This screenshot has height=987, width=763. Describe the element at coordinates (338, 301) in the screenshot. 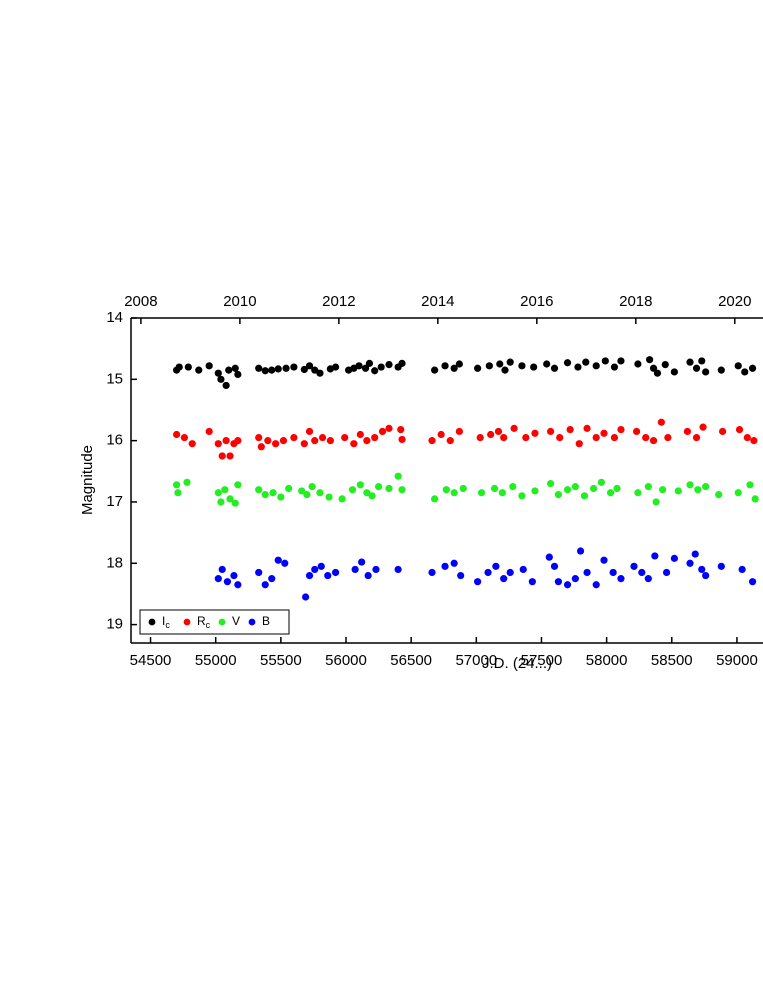

I see `x2-tick-label: 2012` at that location.